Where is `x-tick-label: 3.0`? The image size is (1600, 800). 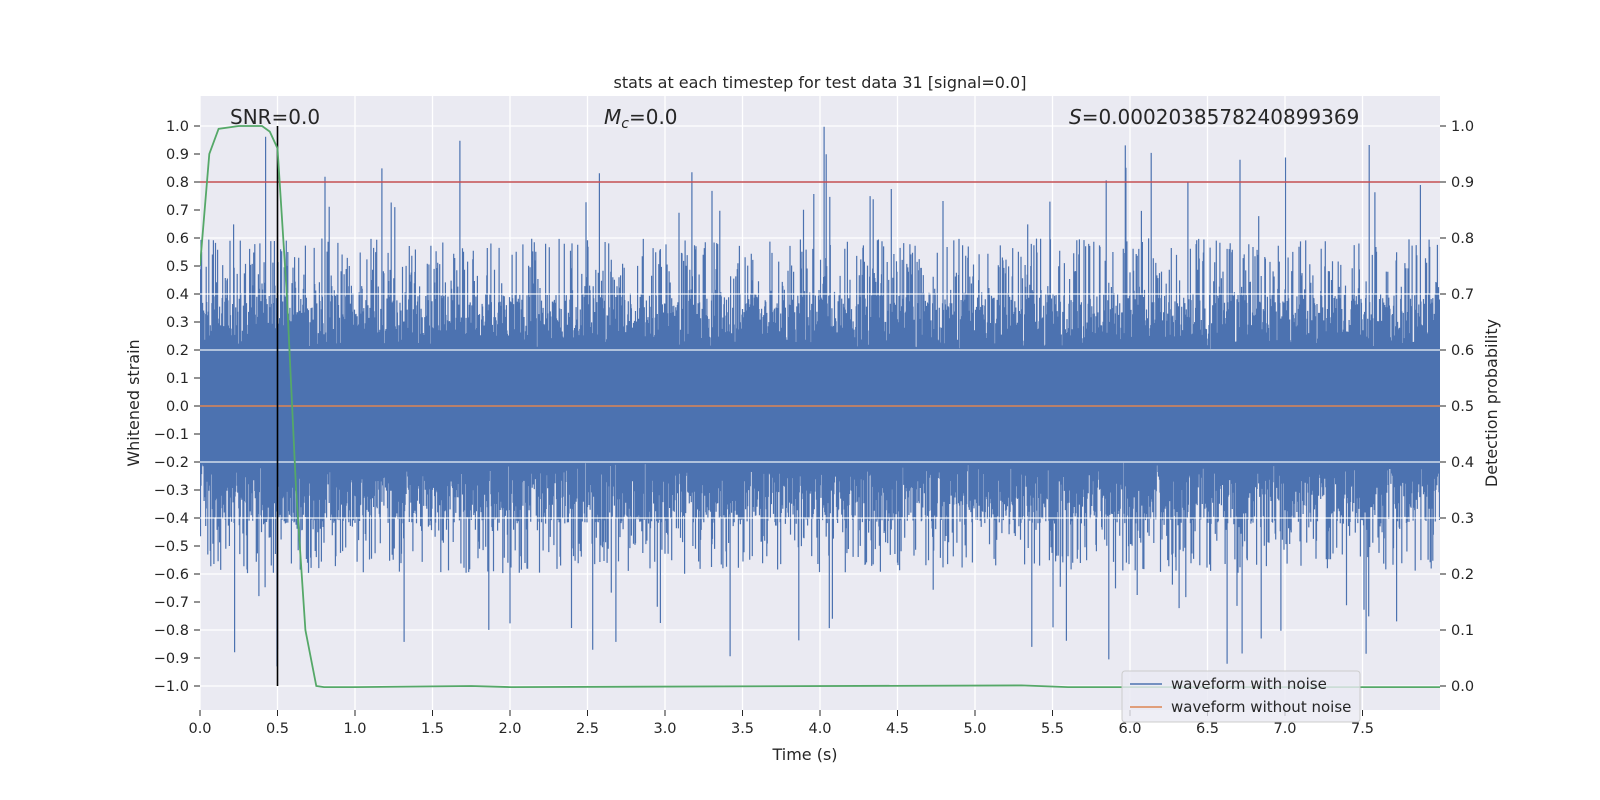
x-tick-label: 3.0 is located at coordinates (664, 729).